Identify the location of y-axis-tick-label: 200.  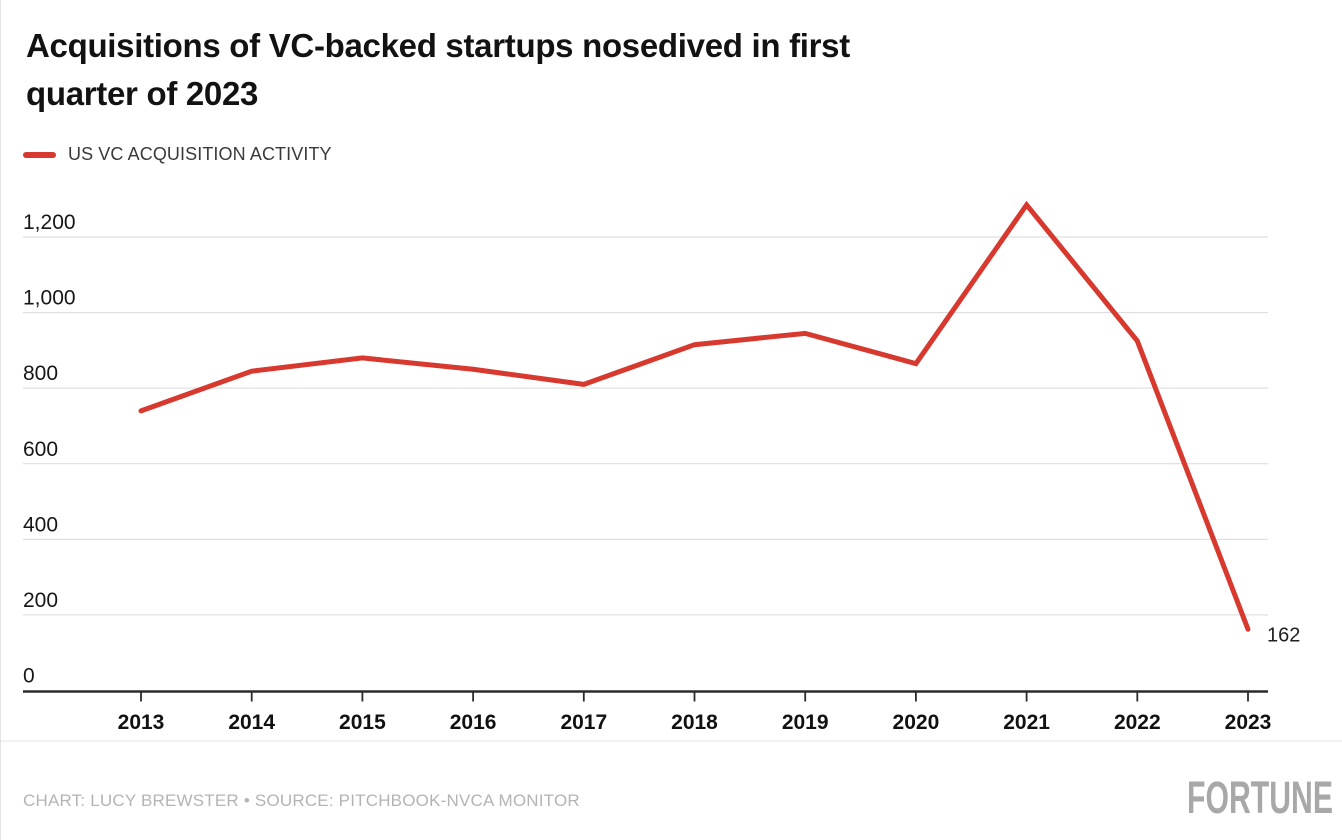
(40, 600).